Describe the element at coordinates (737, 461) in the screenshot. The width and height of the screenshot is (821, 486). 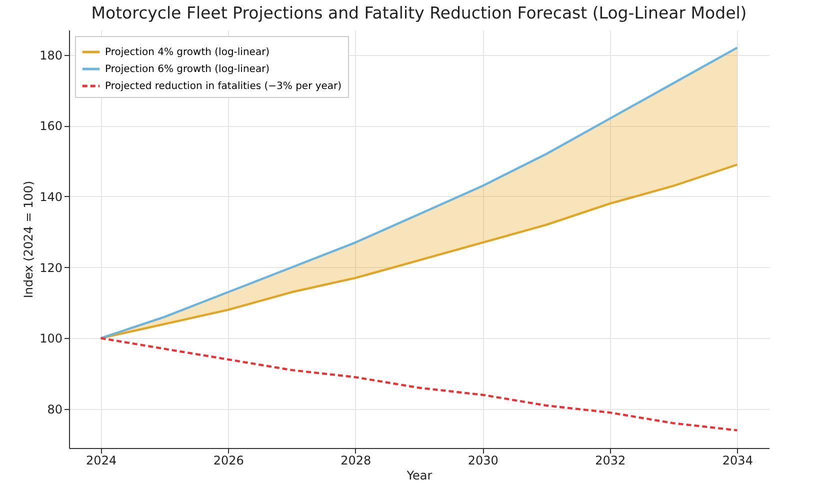
I see `x-tick-label: 2034` at that location.